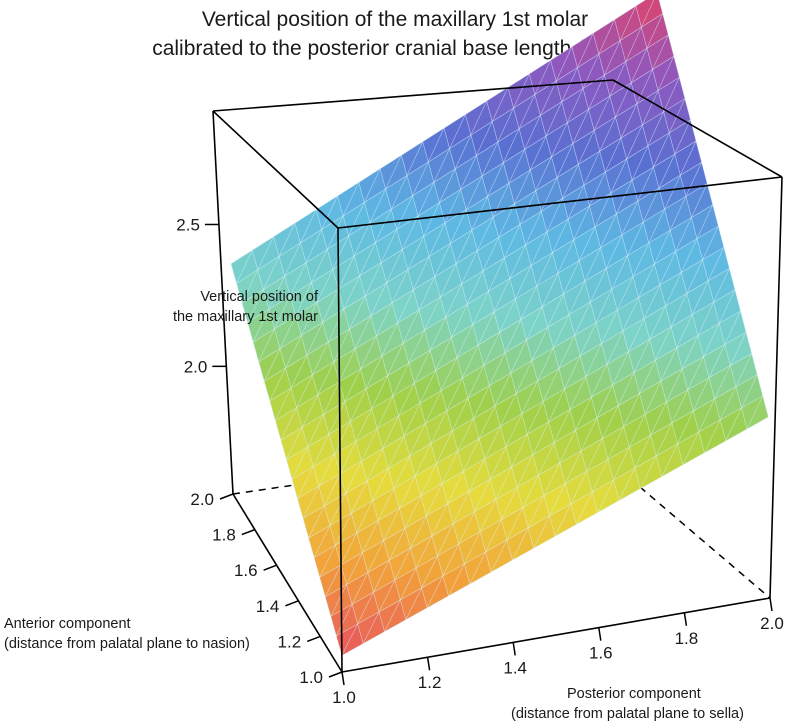 This screenshot has width=791, height=725. Describe the element at coordinates (649, 14) in the screenshot. I see `surface-cell` at that location.